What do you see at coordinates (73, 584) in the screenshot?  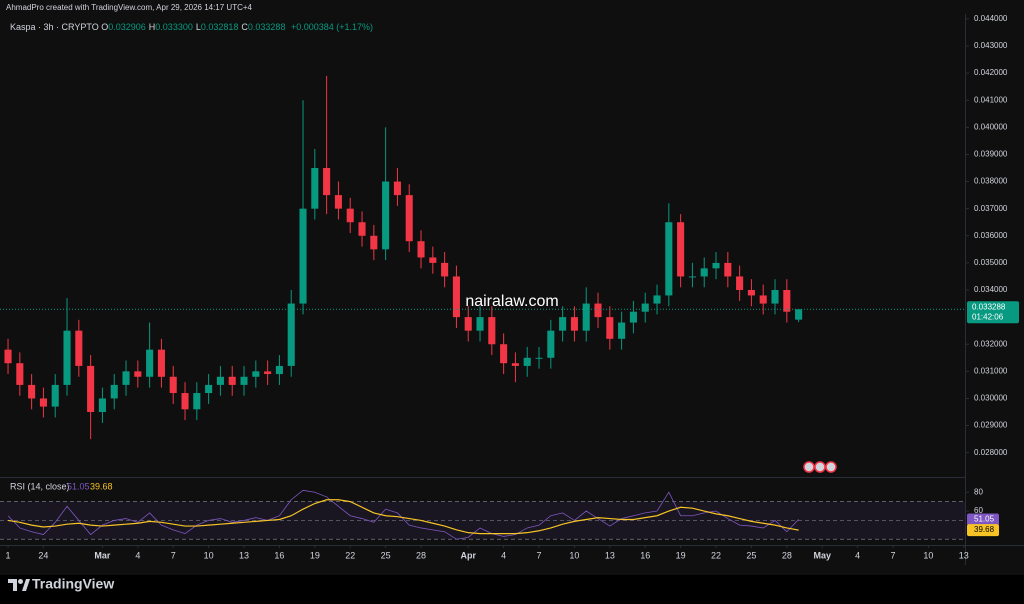 I see `logo-text: TradingView` at bounding box center [73, 584].